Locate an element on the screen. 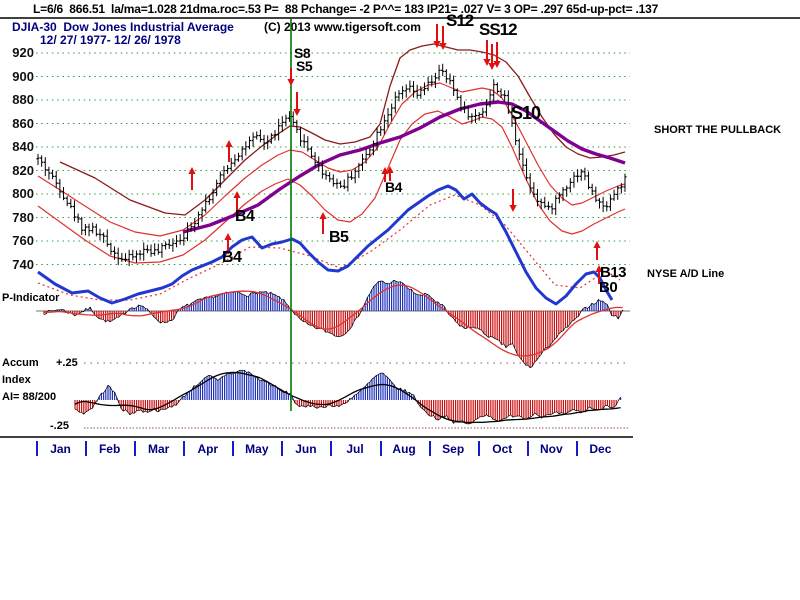 The image size is (800, 600). month-cell-feb: Feb is located at coordinates (109, 449).